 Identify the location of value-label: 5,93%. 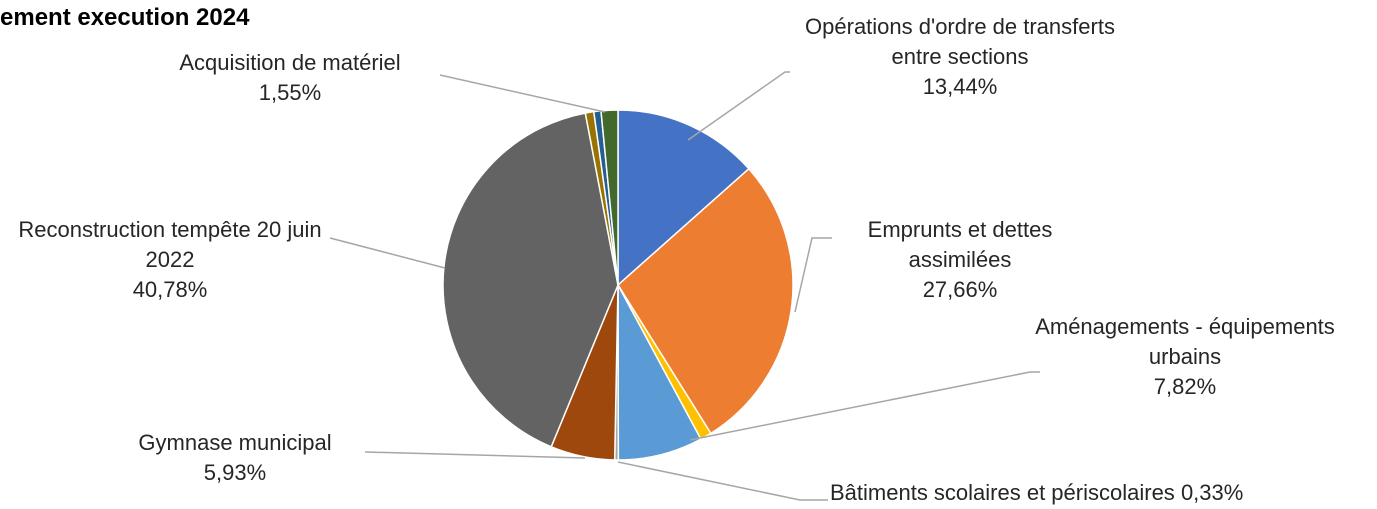
(235, 472).